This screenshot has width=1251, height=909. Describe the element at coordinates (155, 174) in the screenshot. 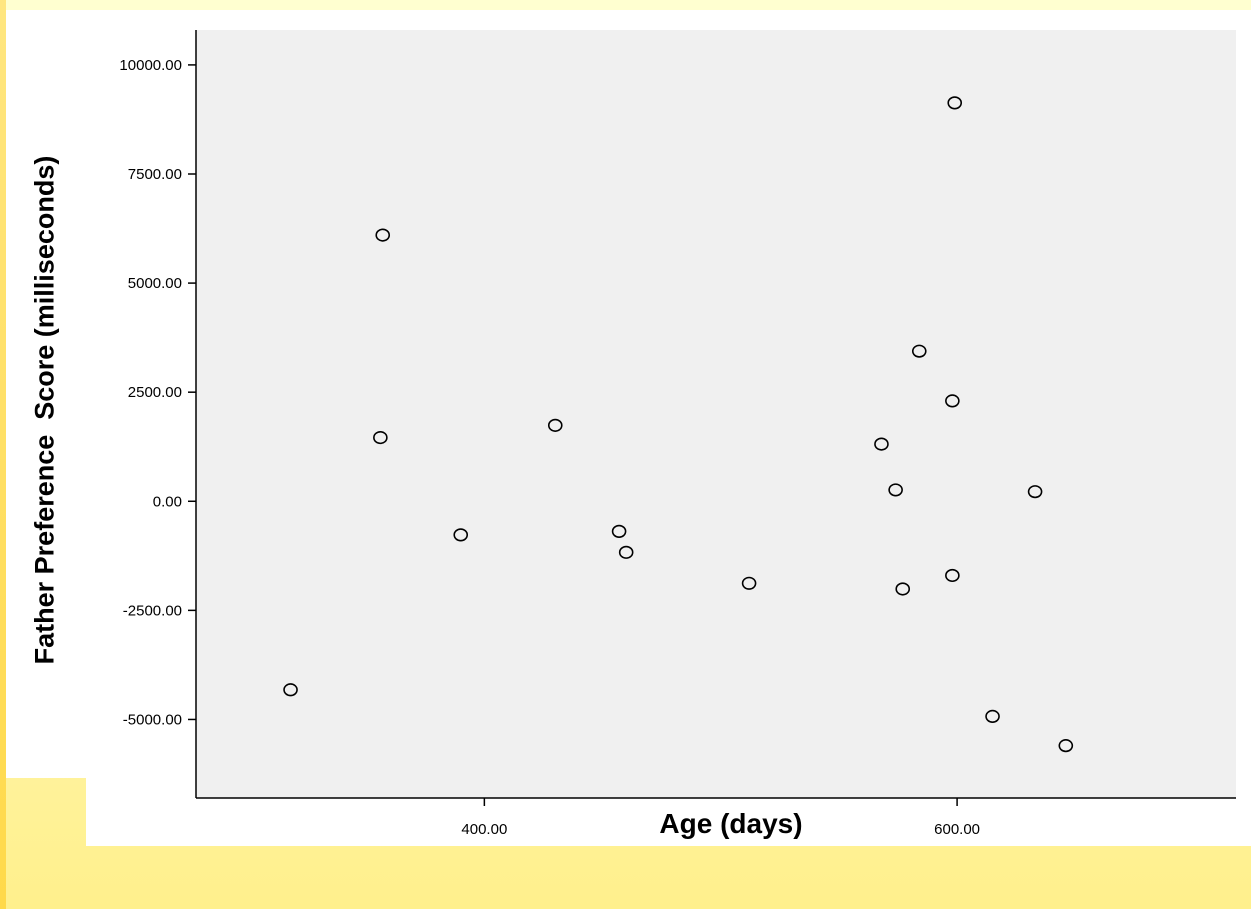

I see `y-tick-label: 7500.00` at that location.